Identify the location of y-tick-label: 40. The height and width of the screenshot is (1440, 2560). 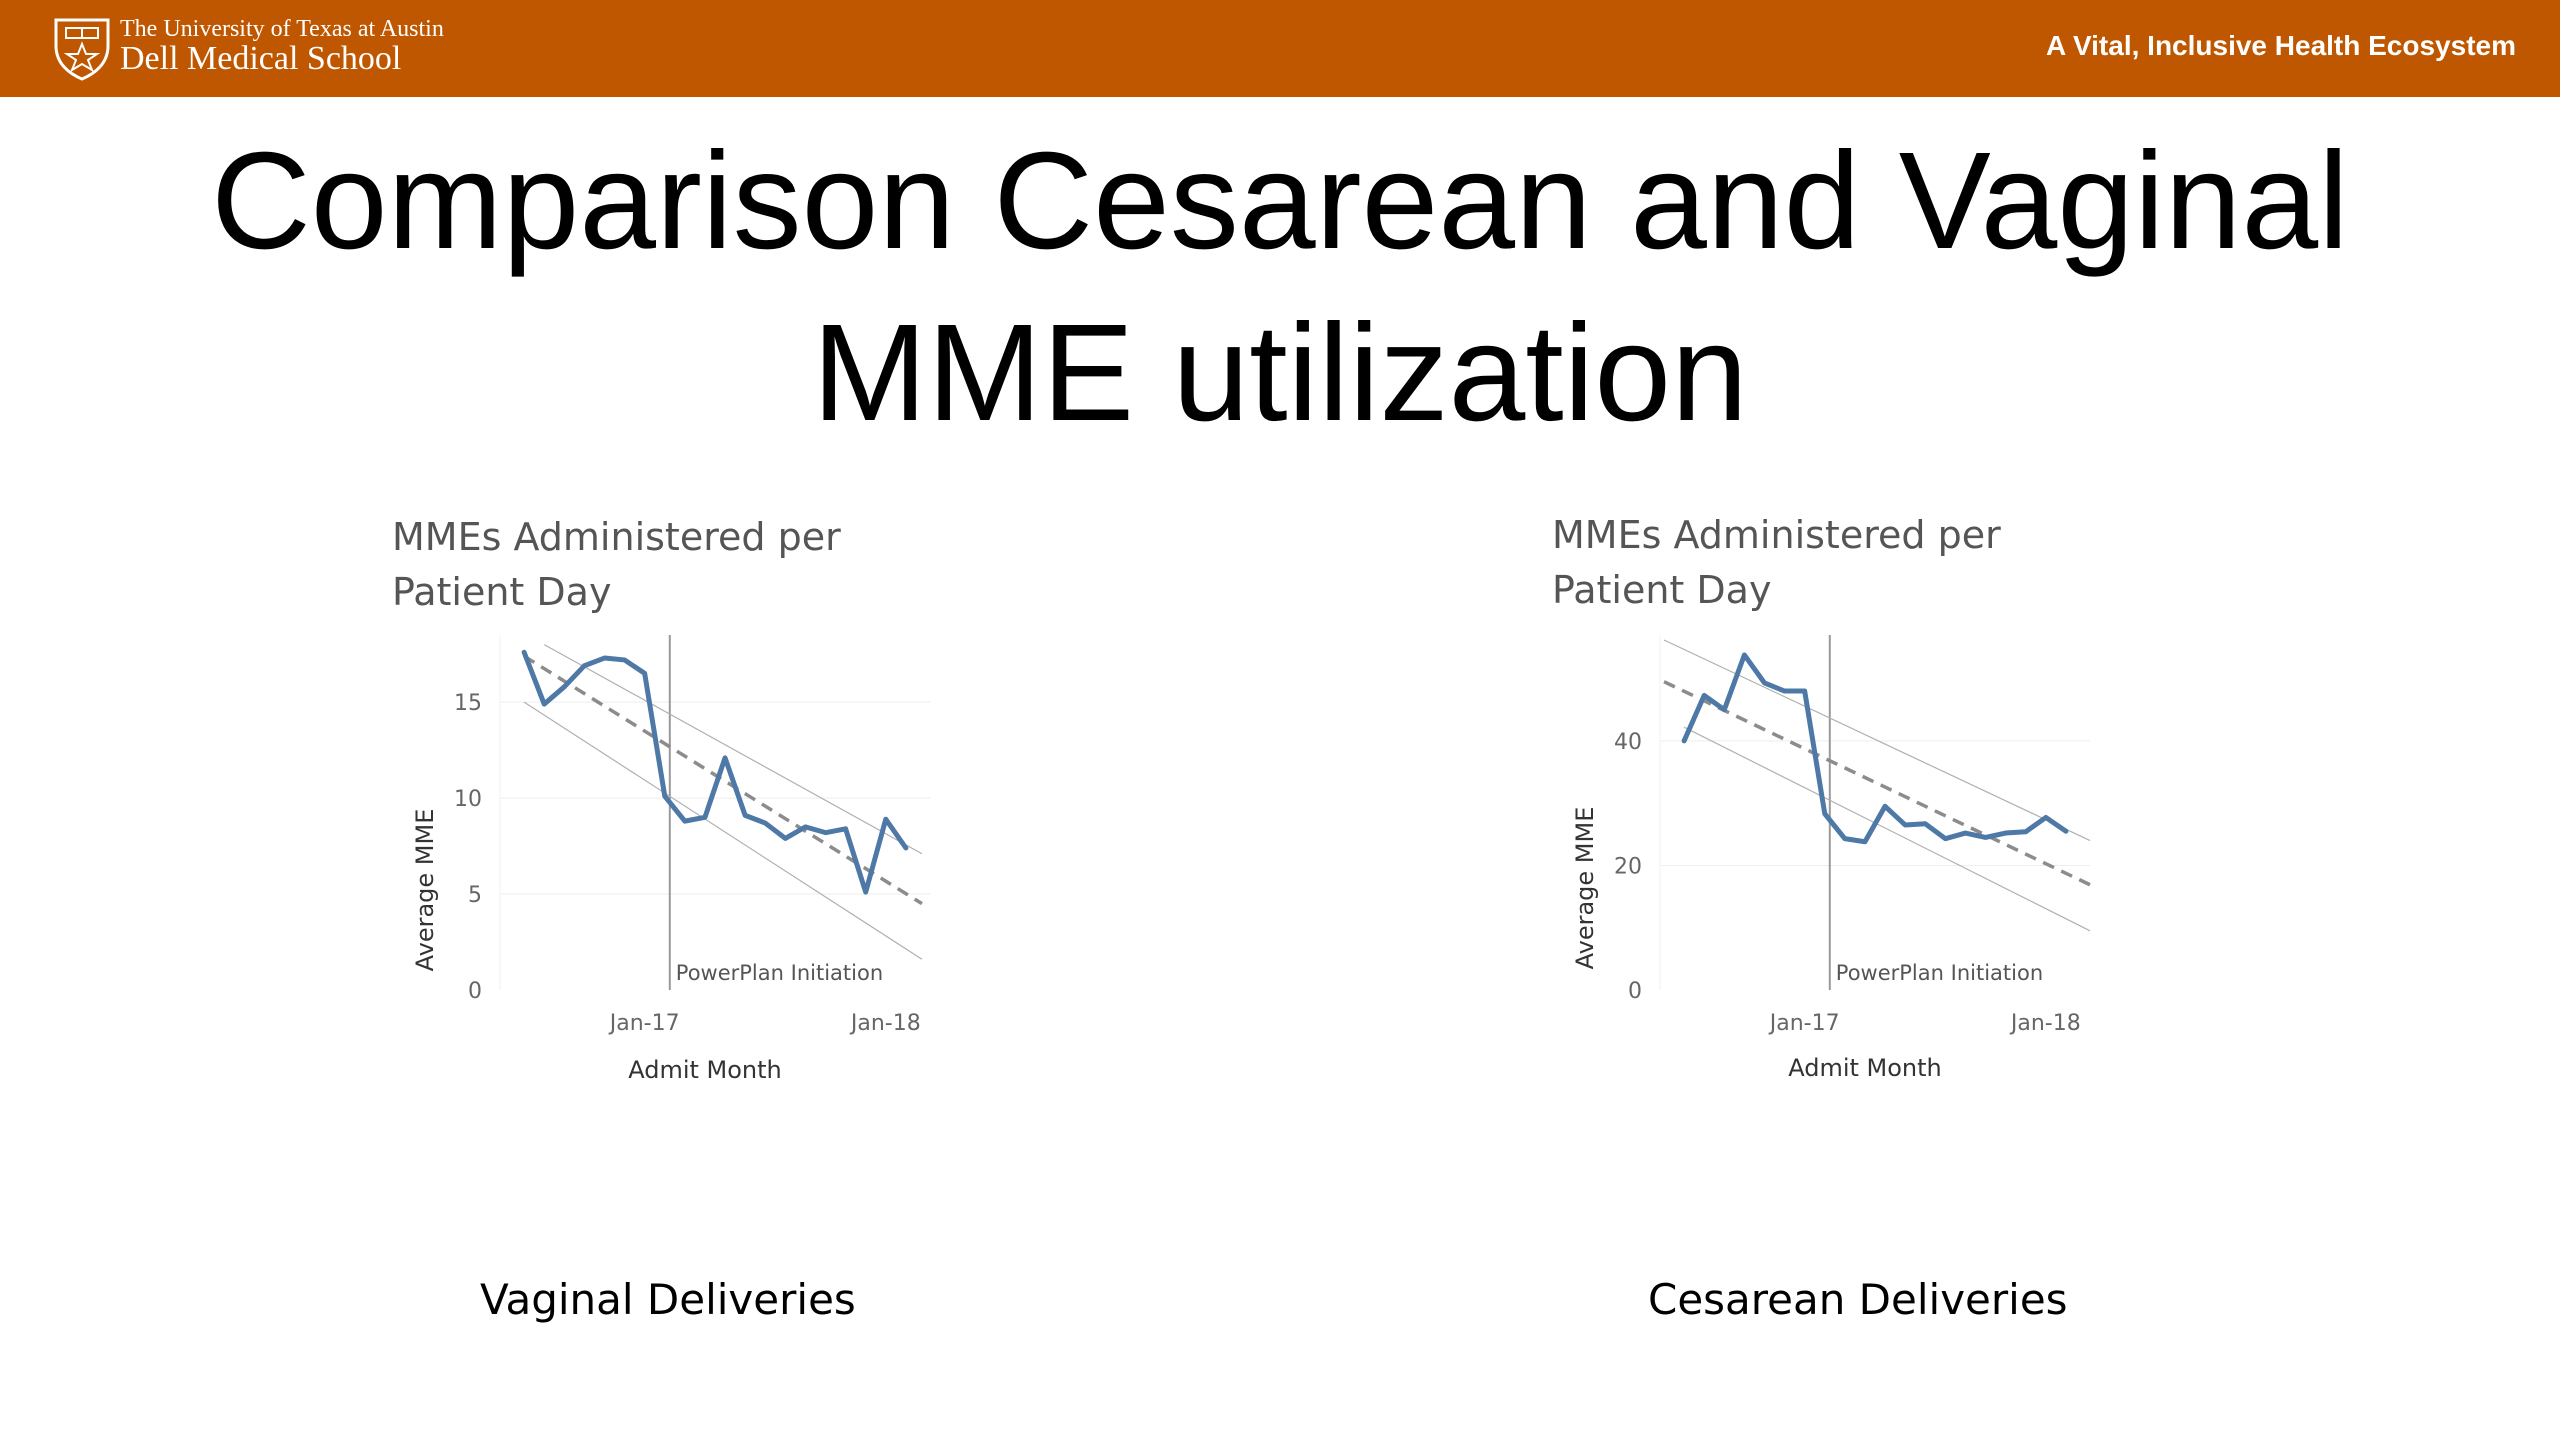
(1628, 742).